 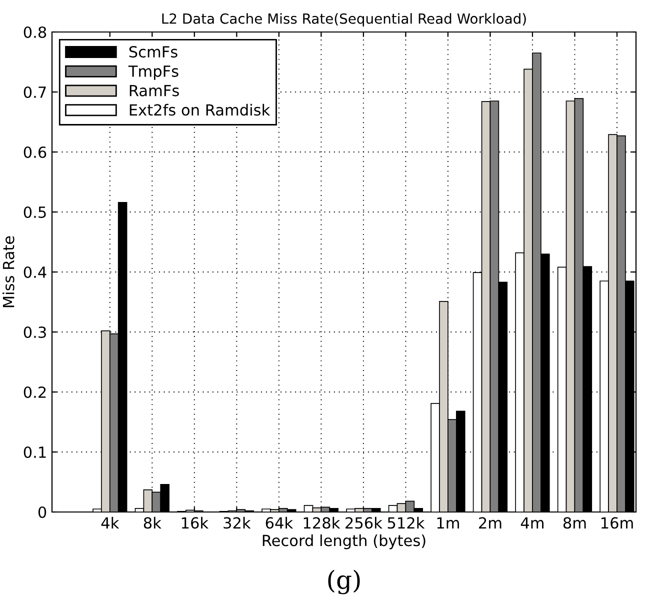 What do you see at coordinates (344, 542) in the screenshot?
I see `x-axis-title: Record length (bytes)` at bounding box center [344, 542].